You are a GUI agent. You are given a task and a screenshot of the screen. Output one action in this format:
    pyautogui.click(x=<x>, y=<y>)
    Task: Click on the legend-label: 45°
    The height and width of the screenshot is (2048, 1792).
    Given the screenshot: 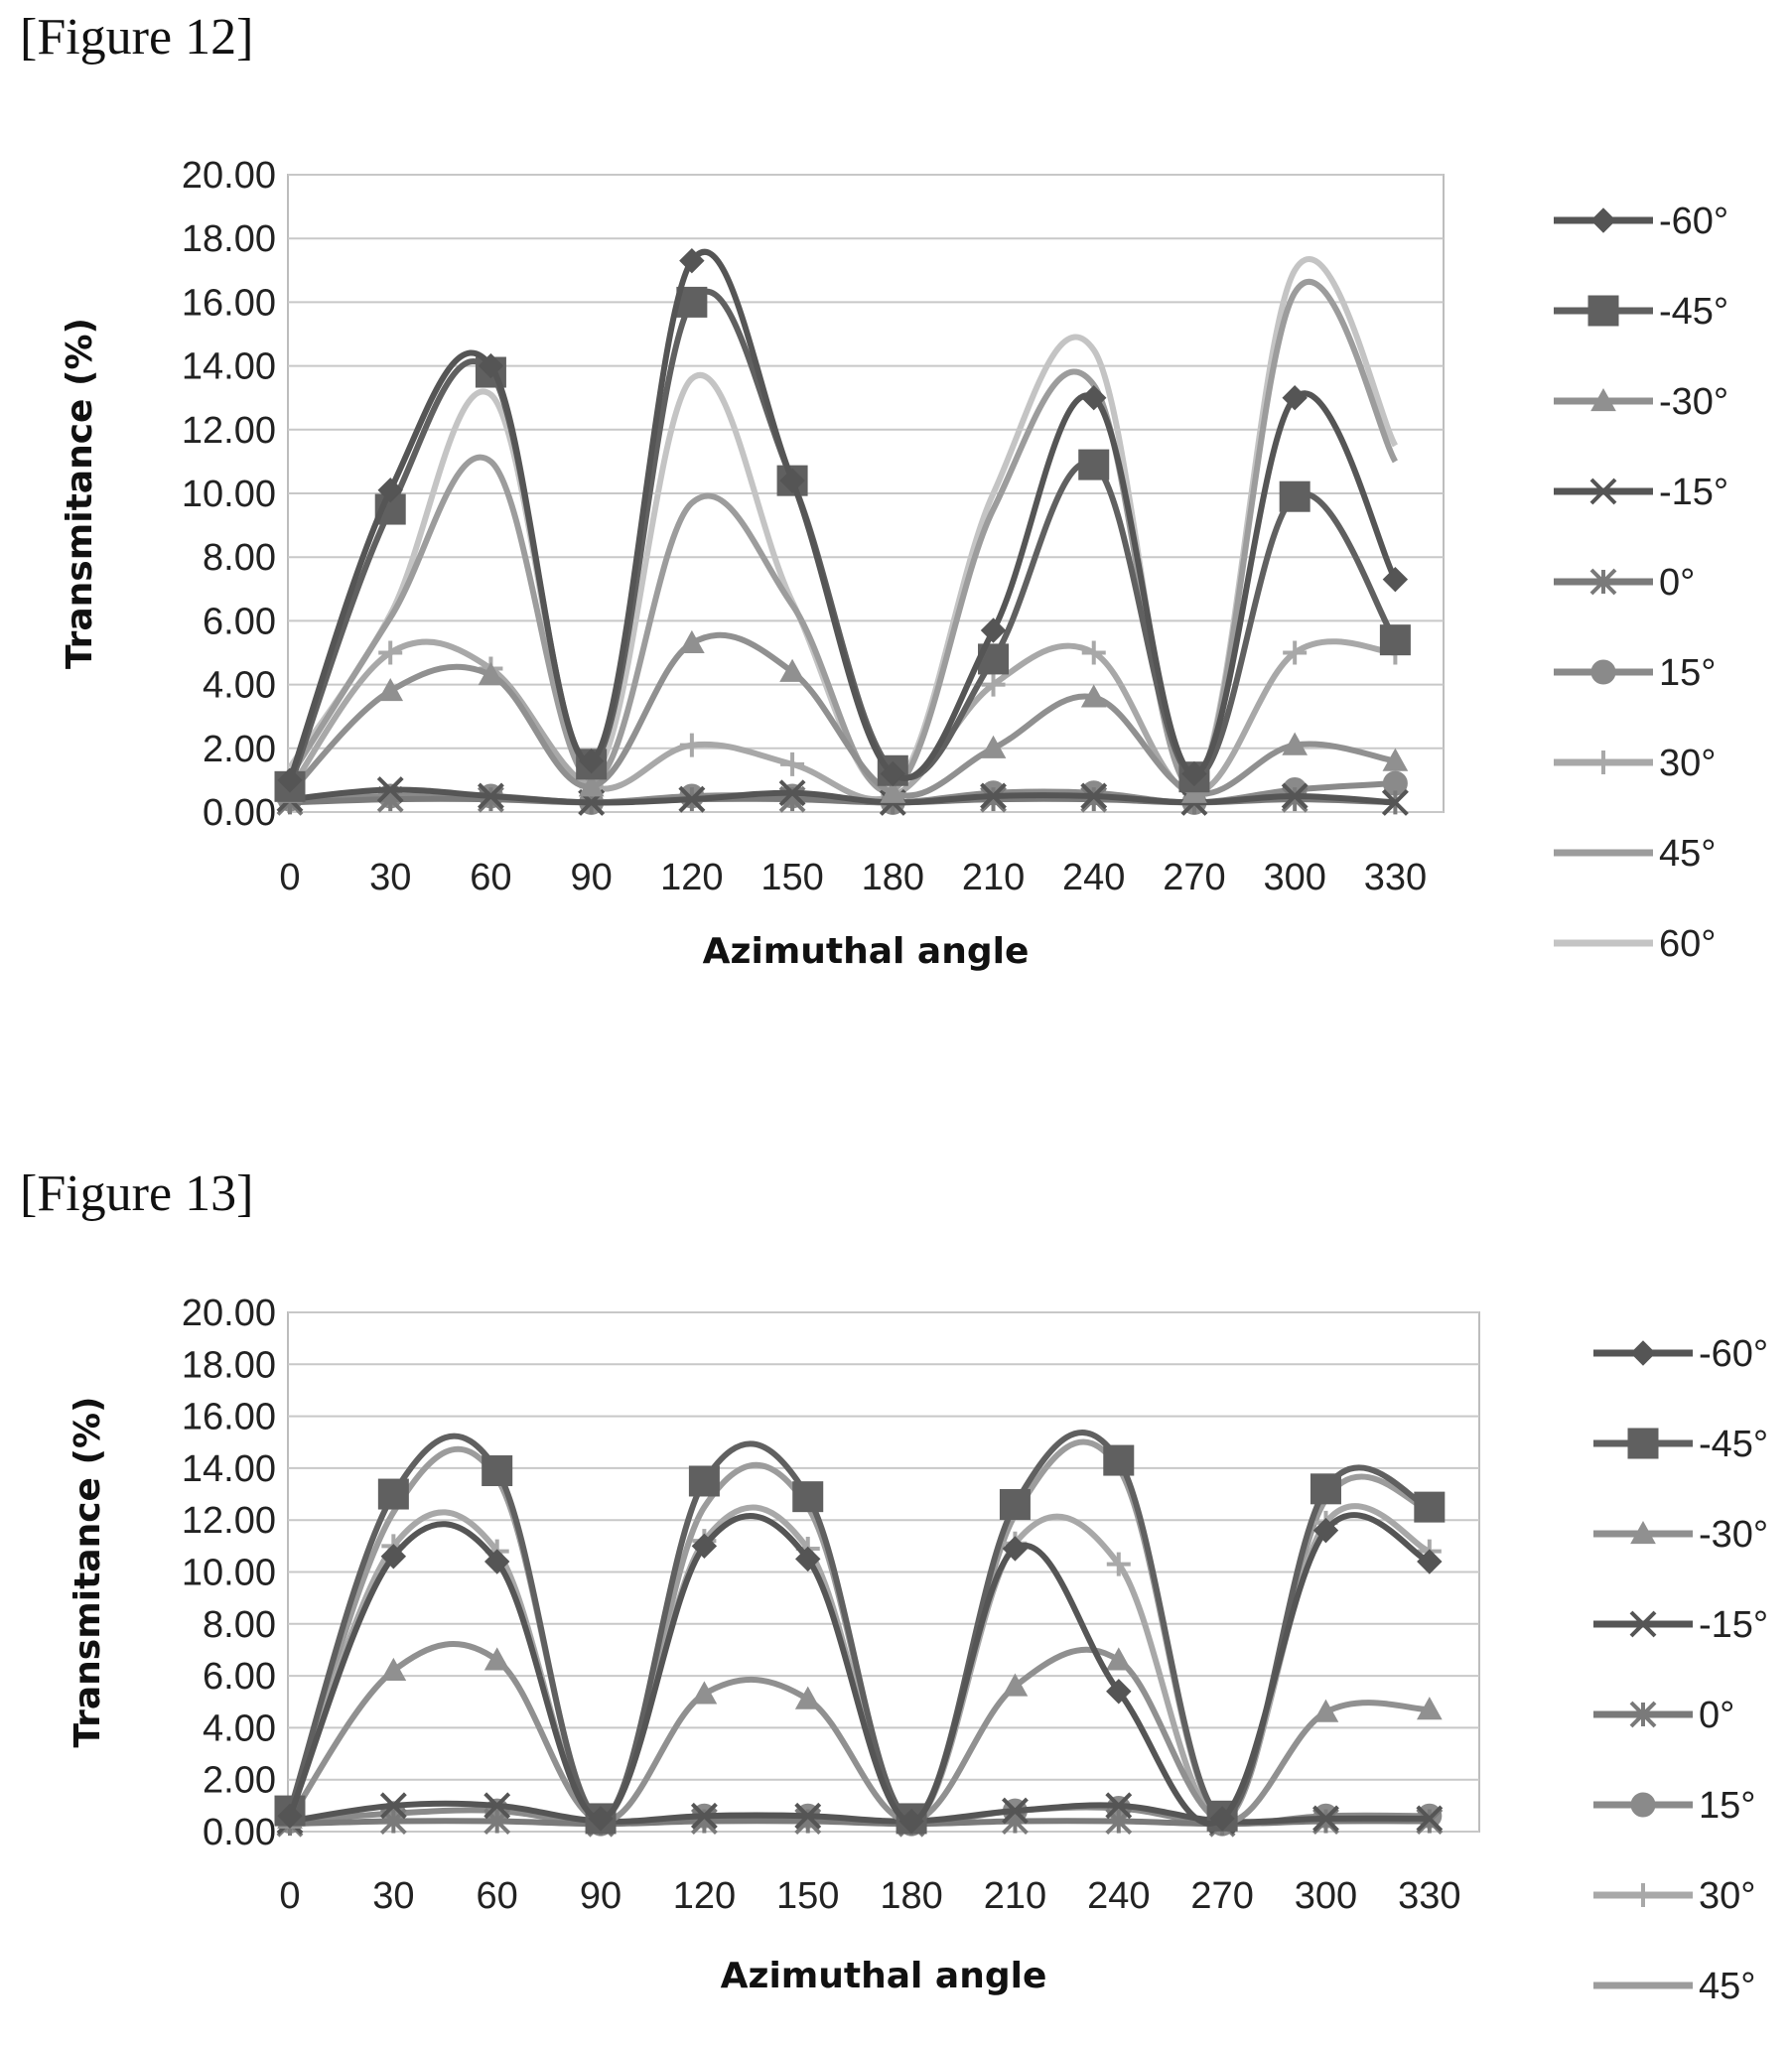 What is the action you would take?
    pyautogui.click(x=1687, y=854)
    